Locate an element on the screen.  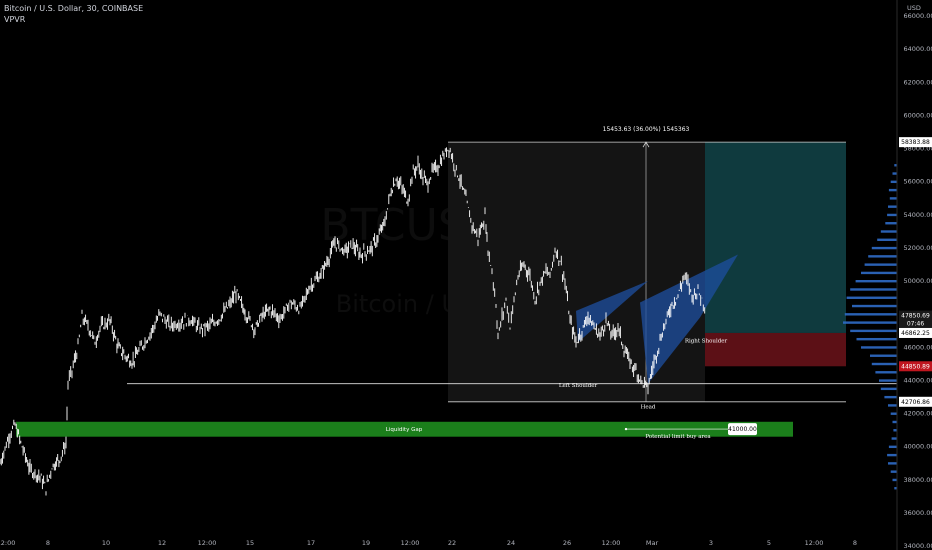
liquidity-gap-label: Liquidity Gap is located at coordinates (404, 430).